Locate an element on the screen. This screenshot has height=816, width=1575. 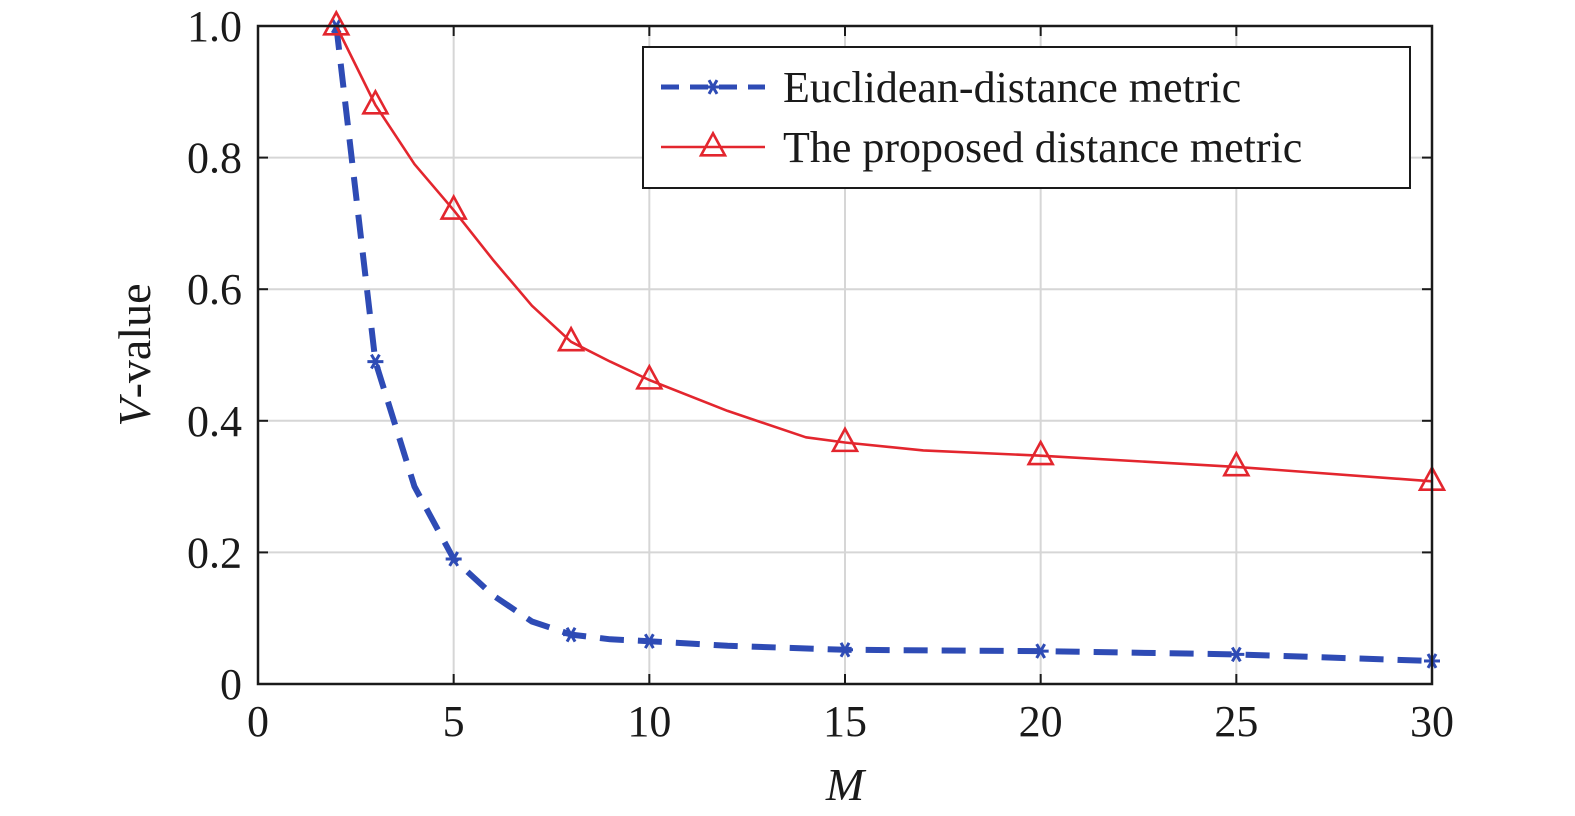
y-axis-title-suffix: -value is located at coordinates (134, 340).